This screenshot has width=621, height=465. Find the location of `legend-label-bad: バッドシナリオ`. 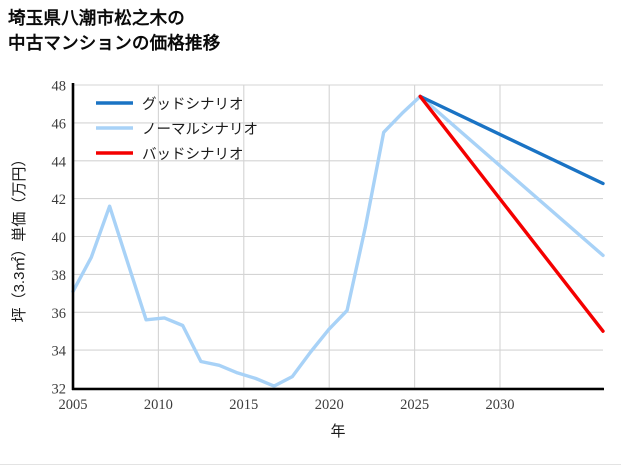

legend-label-bad: バッドシナリオ is located at coordinates (193, 155).